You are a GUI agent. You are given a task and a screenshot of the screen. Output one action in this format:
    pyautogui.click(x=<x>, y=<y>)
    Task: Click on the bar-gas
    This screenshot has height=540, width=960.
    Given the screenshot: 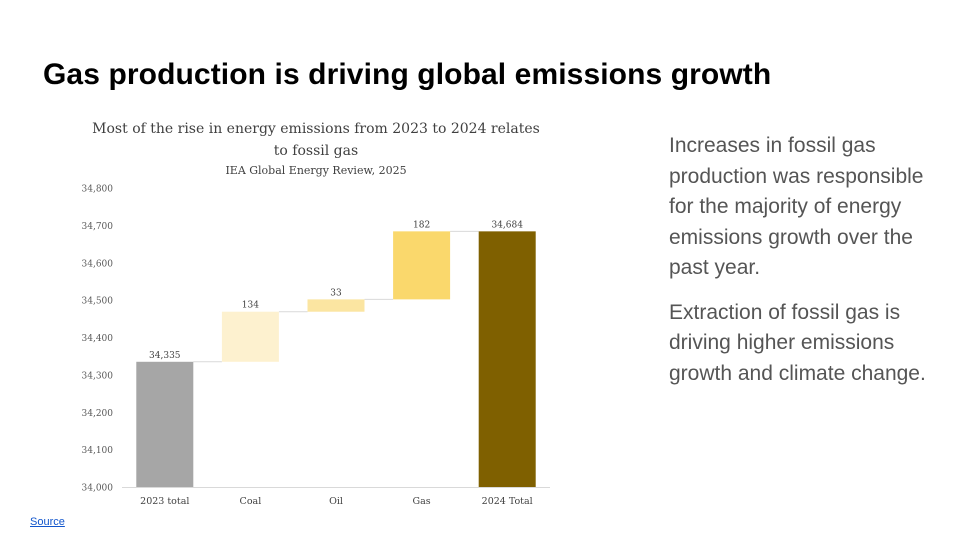 What is the action you would take?
    pyautogui.click(x=422, y=265)
    